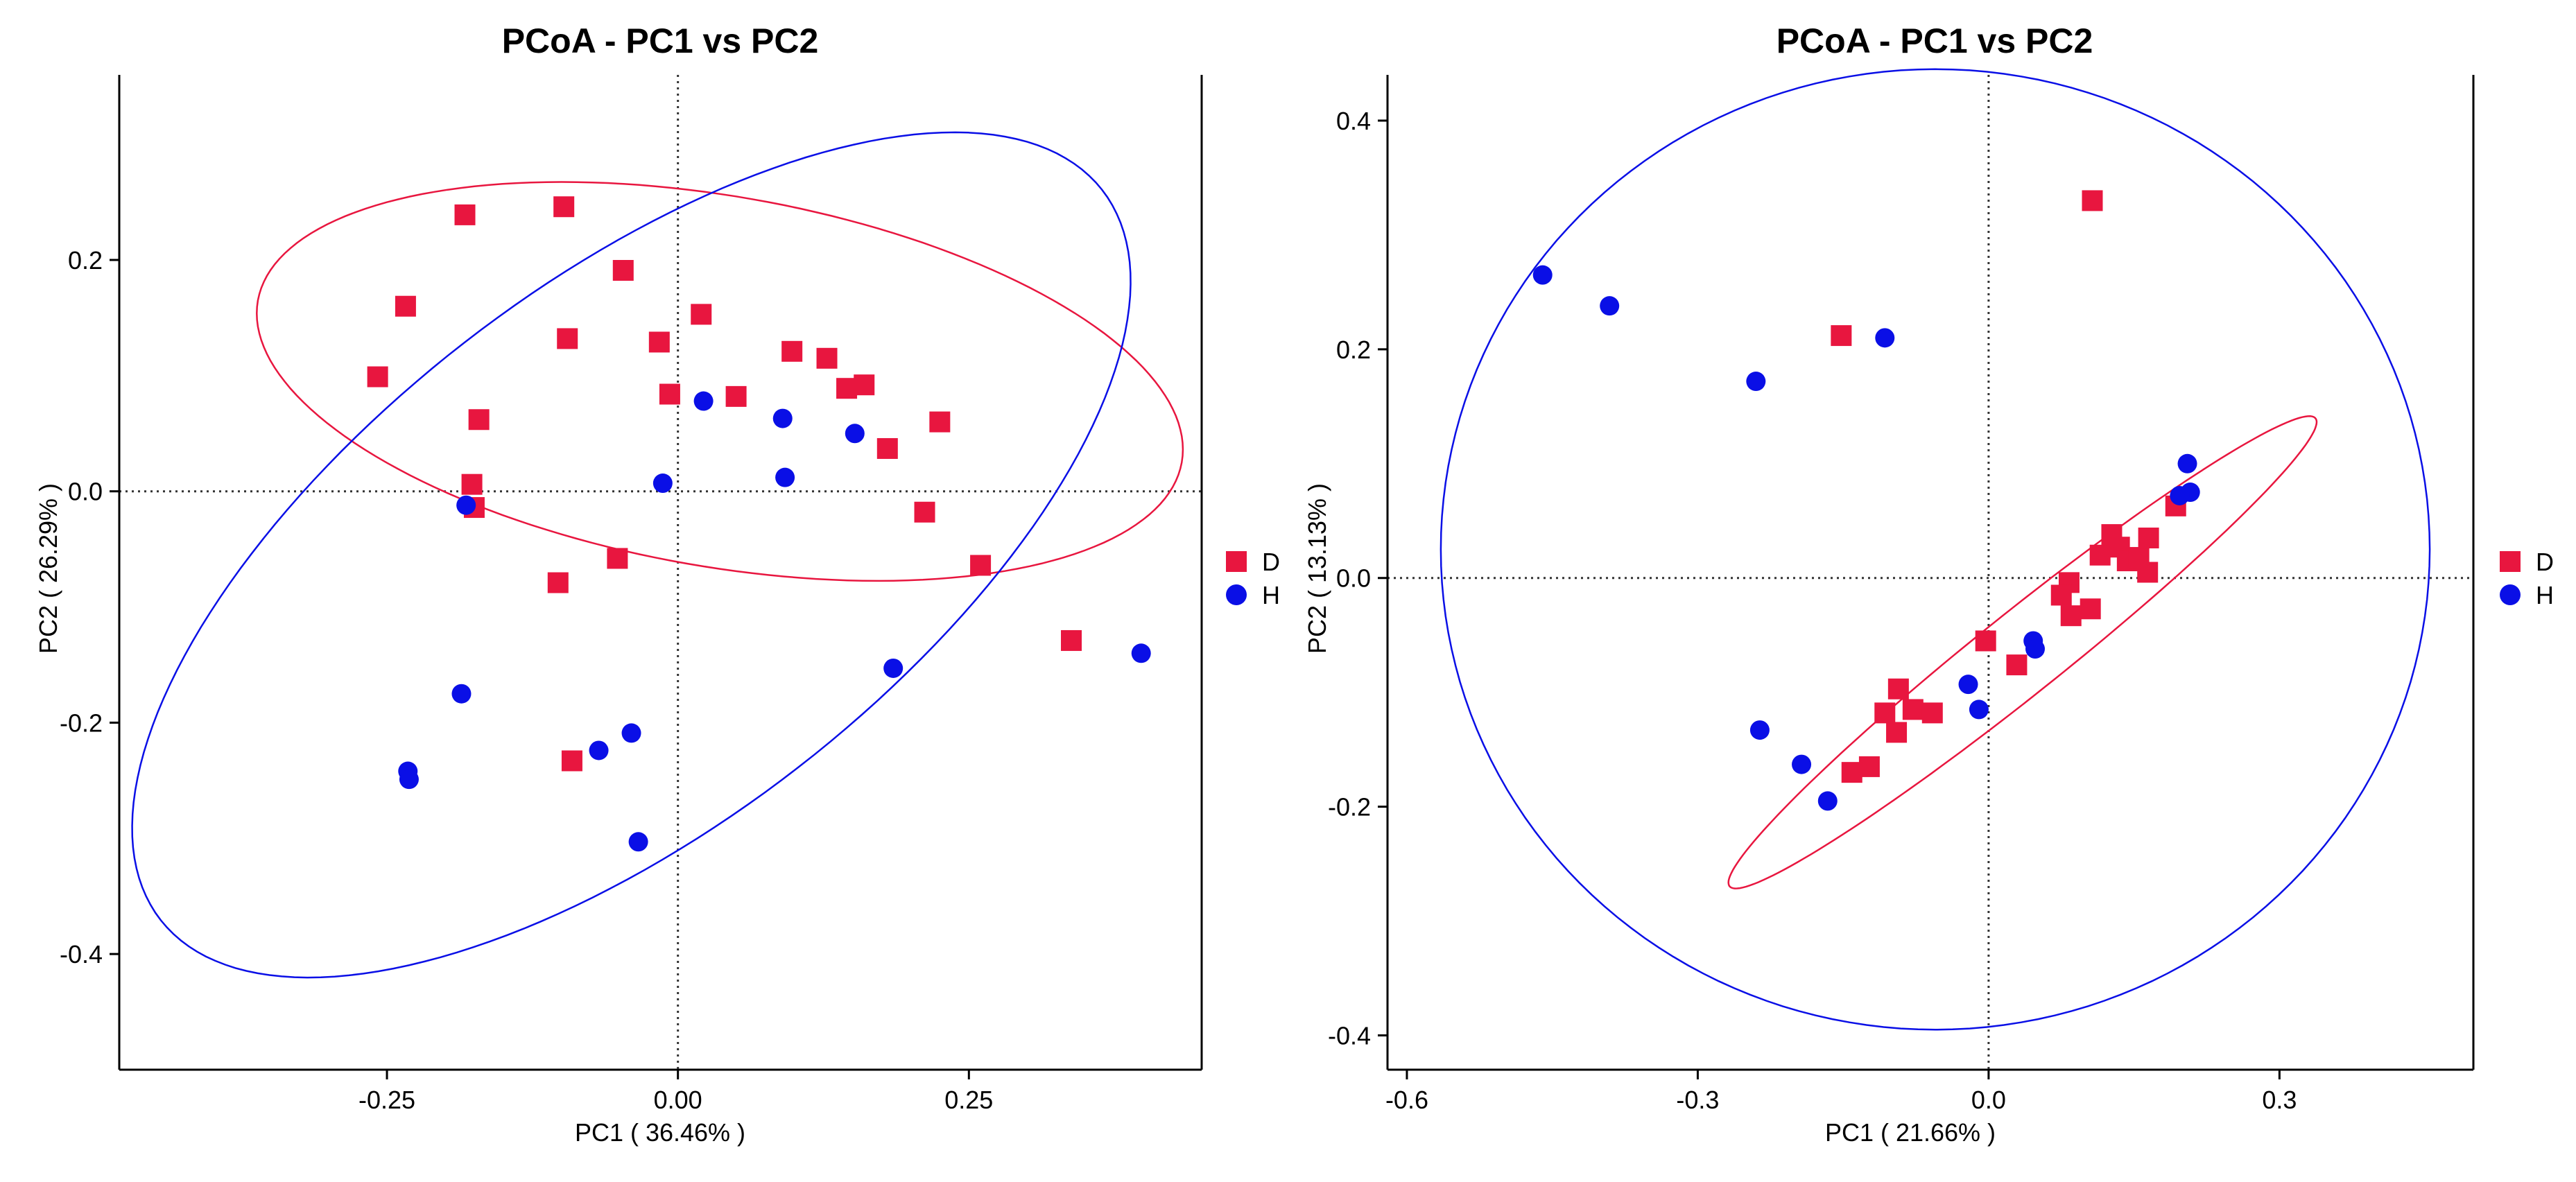 This screenshot has height=1182, width=2576. Describe the element at coordinates (1697, 1100) in the screenshot. I see `x-tick-label: -0.3` at that location.